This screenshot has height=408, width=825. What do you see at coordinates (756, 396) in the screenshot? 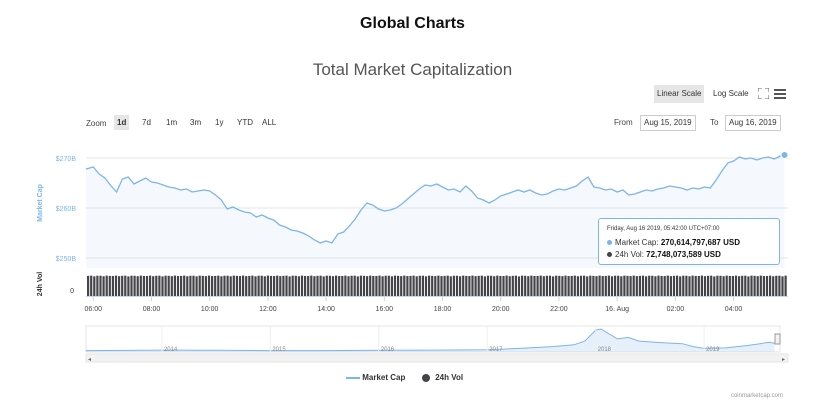
I see `credits-link: coinmarketcap.com` at bounding box center [756, 396].